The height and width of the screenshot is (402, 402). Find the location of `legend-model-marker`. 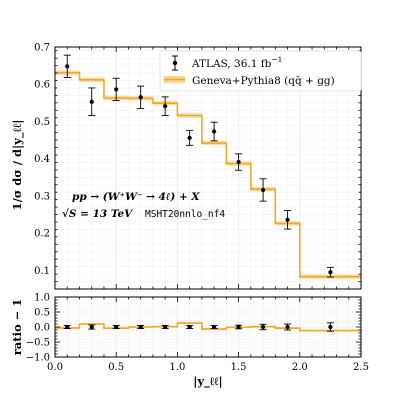

legend-model-marker is located at coordinates (174, 79).